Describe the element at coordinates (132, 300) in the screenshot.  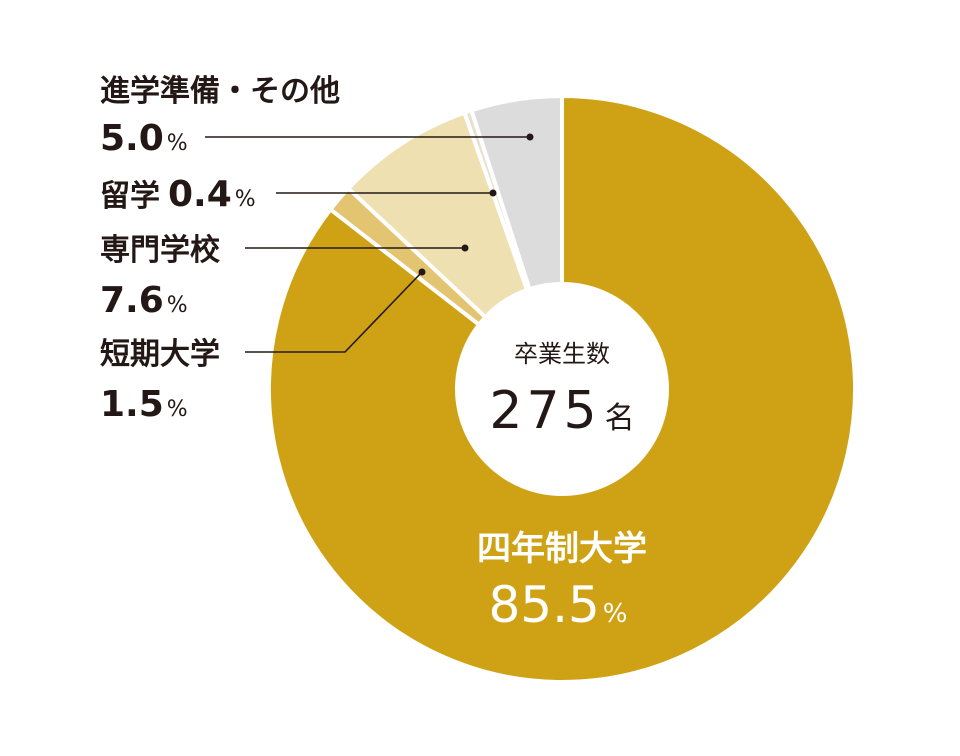
I see `label-vocational-number: 7.6` at that location.